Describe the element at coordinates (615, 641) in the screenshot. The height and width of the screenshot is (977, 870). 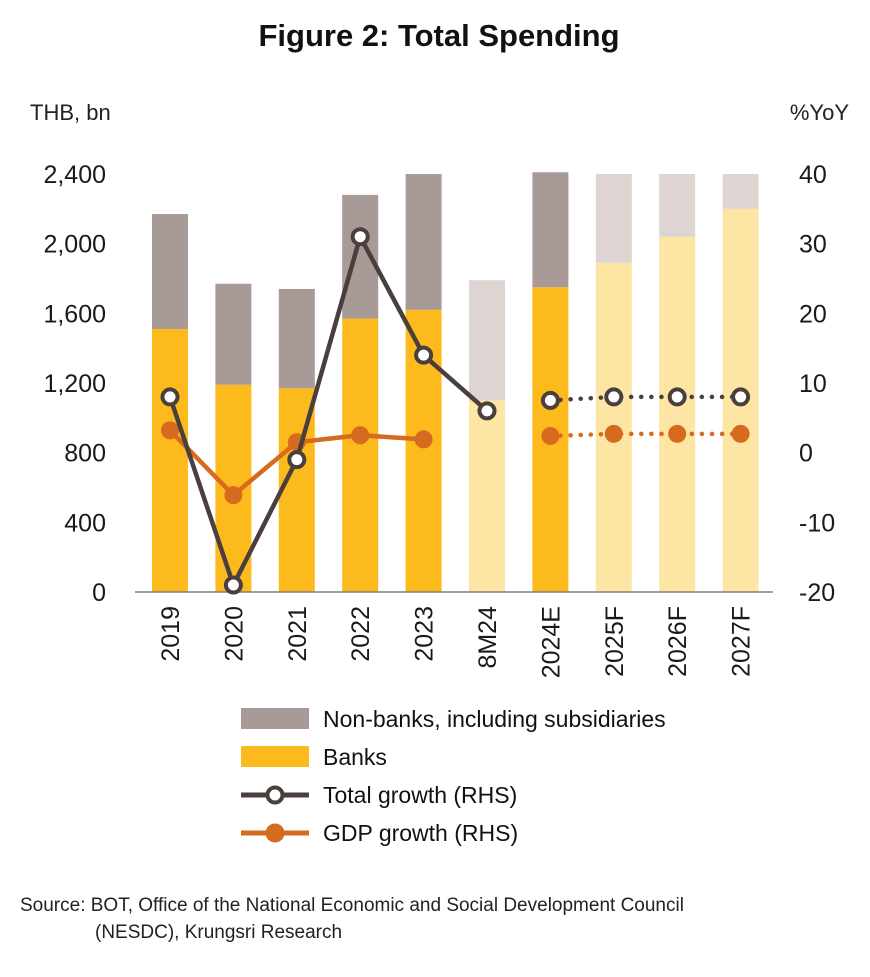
I see `category-label: 2025F` at that location.